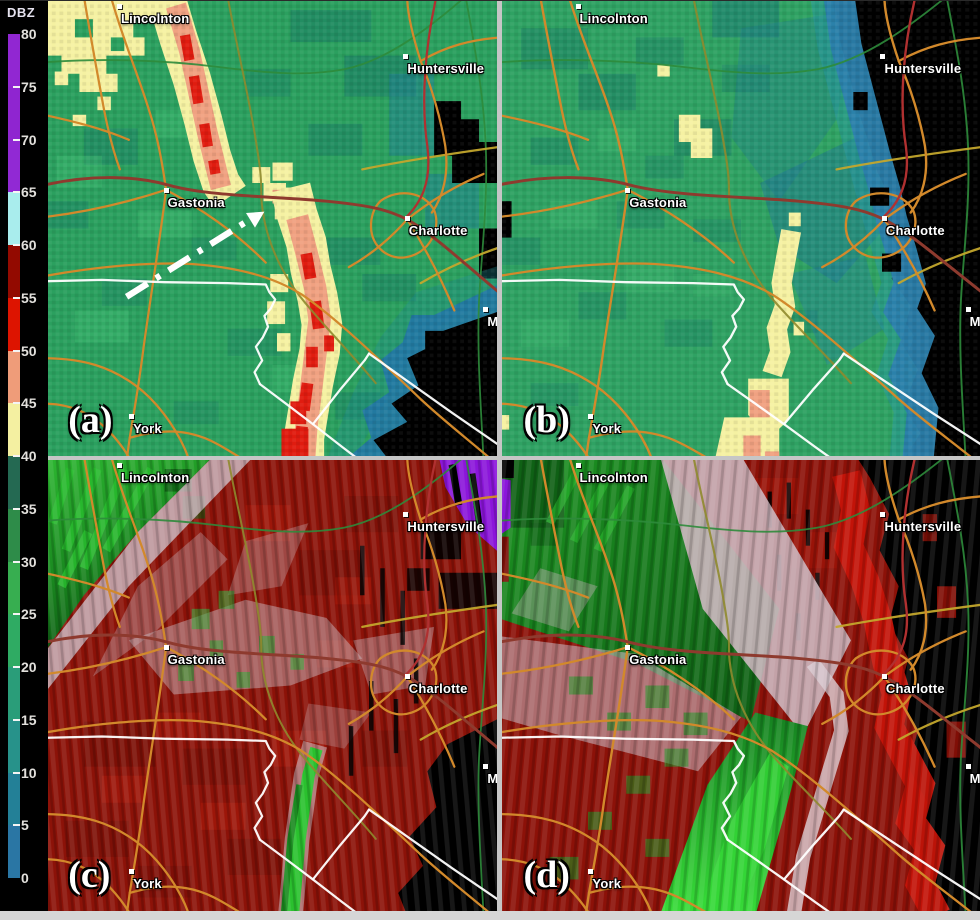  Describe the element at coordinates (29, 245) in the screenshot. I see `colorbar-tick-label: 60` at that location.